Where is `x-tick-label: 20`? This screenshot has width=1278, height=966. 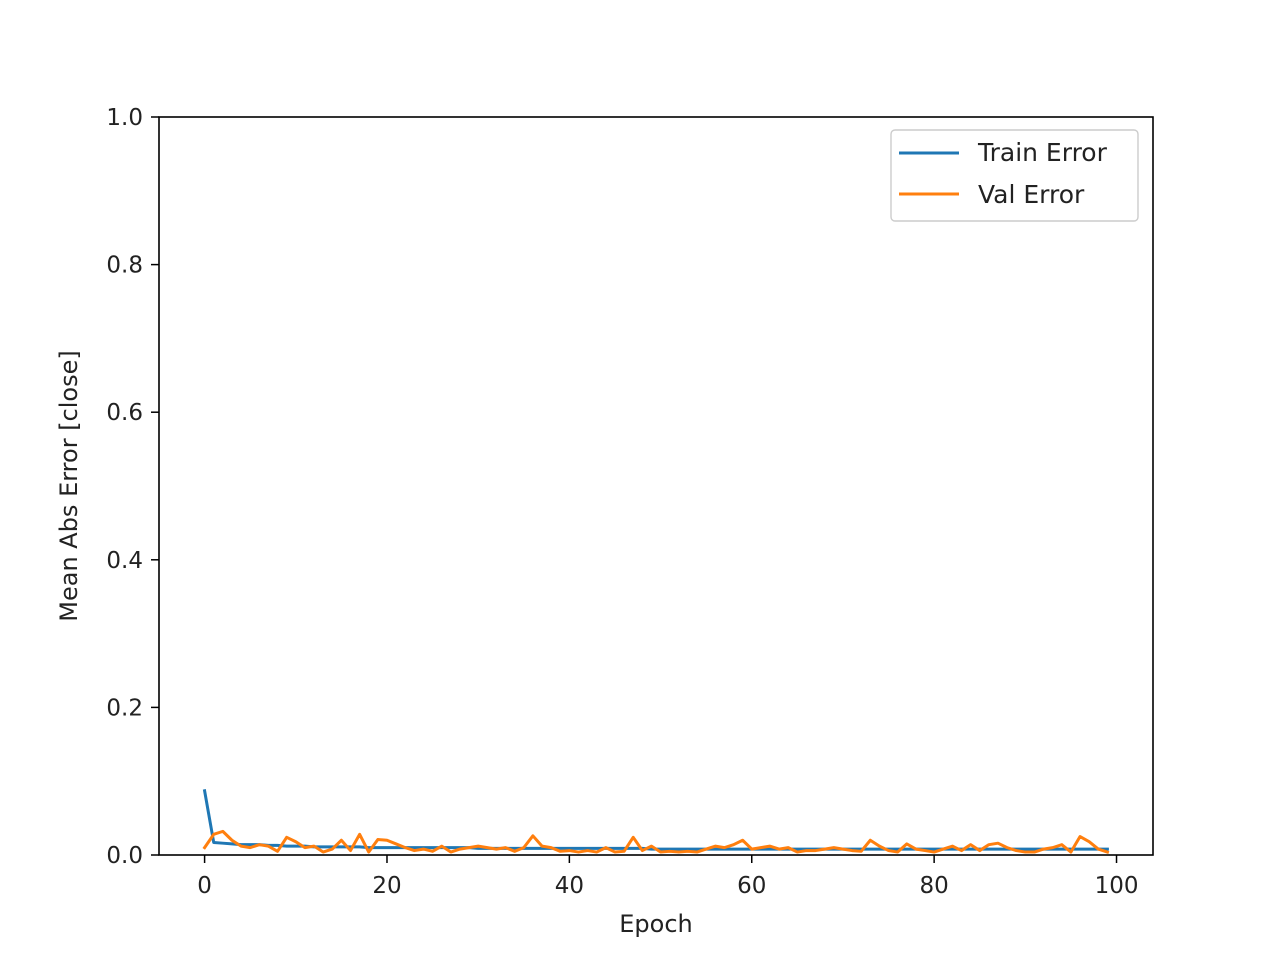 x-tick-label: 20 is located at coordinates (386, 886).